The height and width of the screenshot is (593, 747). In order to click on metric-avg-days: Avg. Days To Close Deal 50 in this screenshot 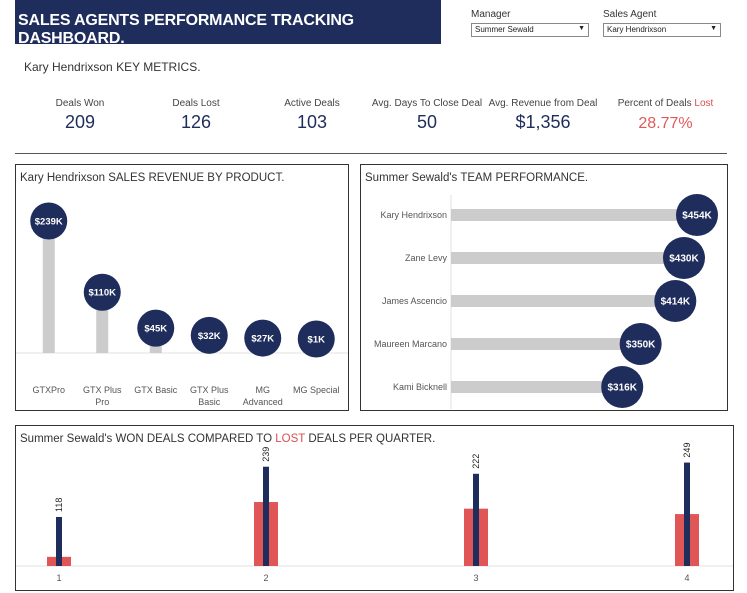, I will do `click(427, 115)`.